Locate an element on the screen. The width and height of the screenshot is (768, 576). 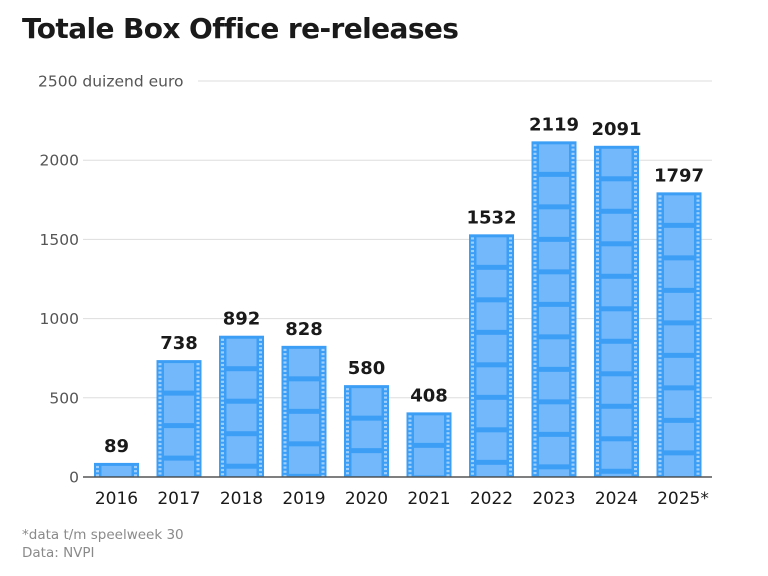
x-tick-label: 2025* is located at coordinates (683, 499).